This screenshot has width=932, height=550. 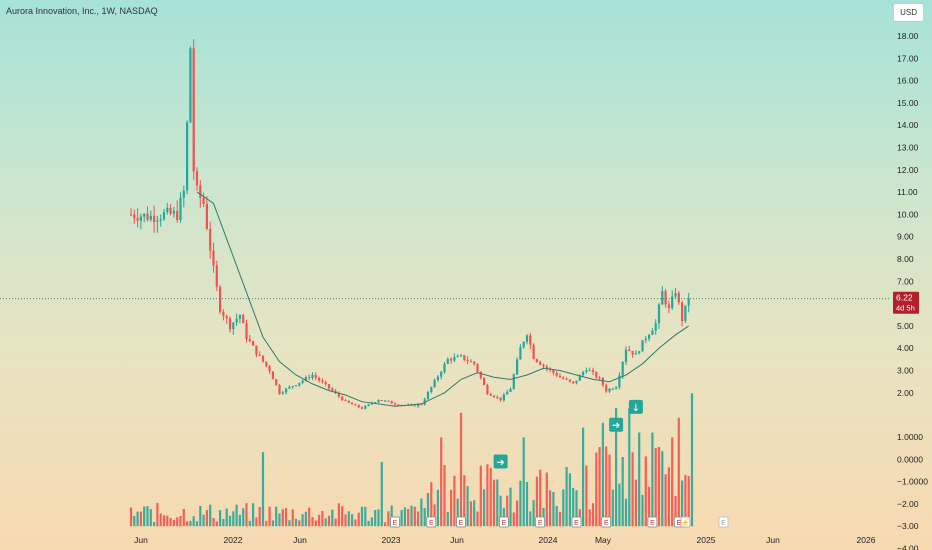 I want to click on y-tick-label: 15.00, so click(x=908, y=103).